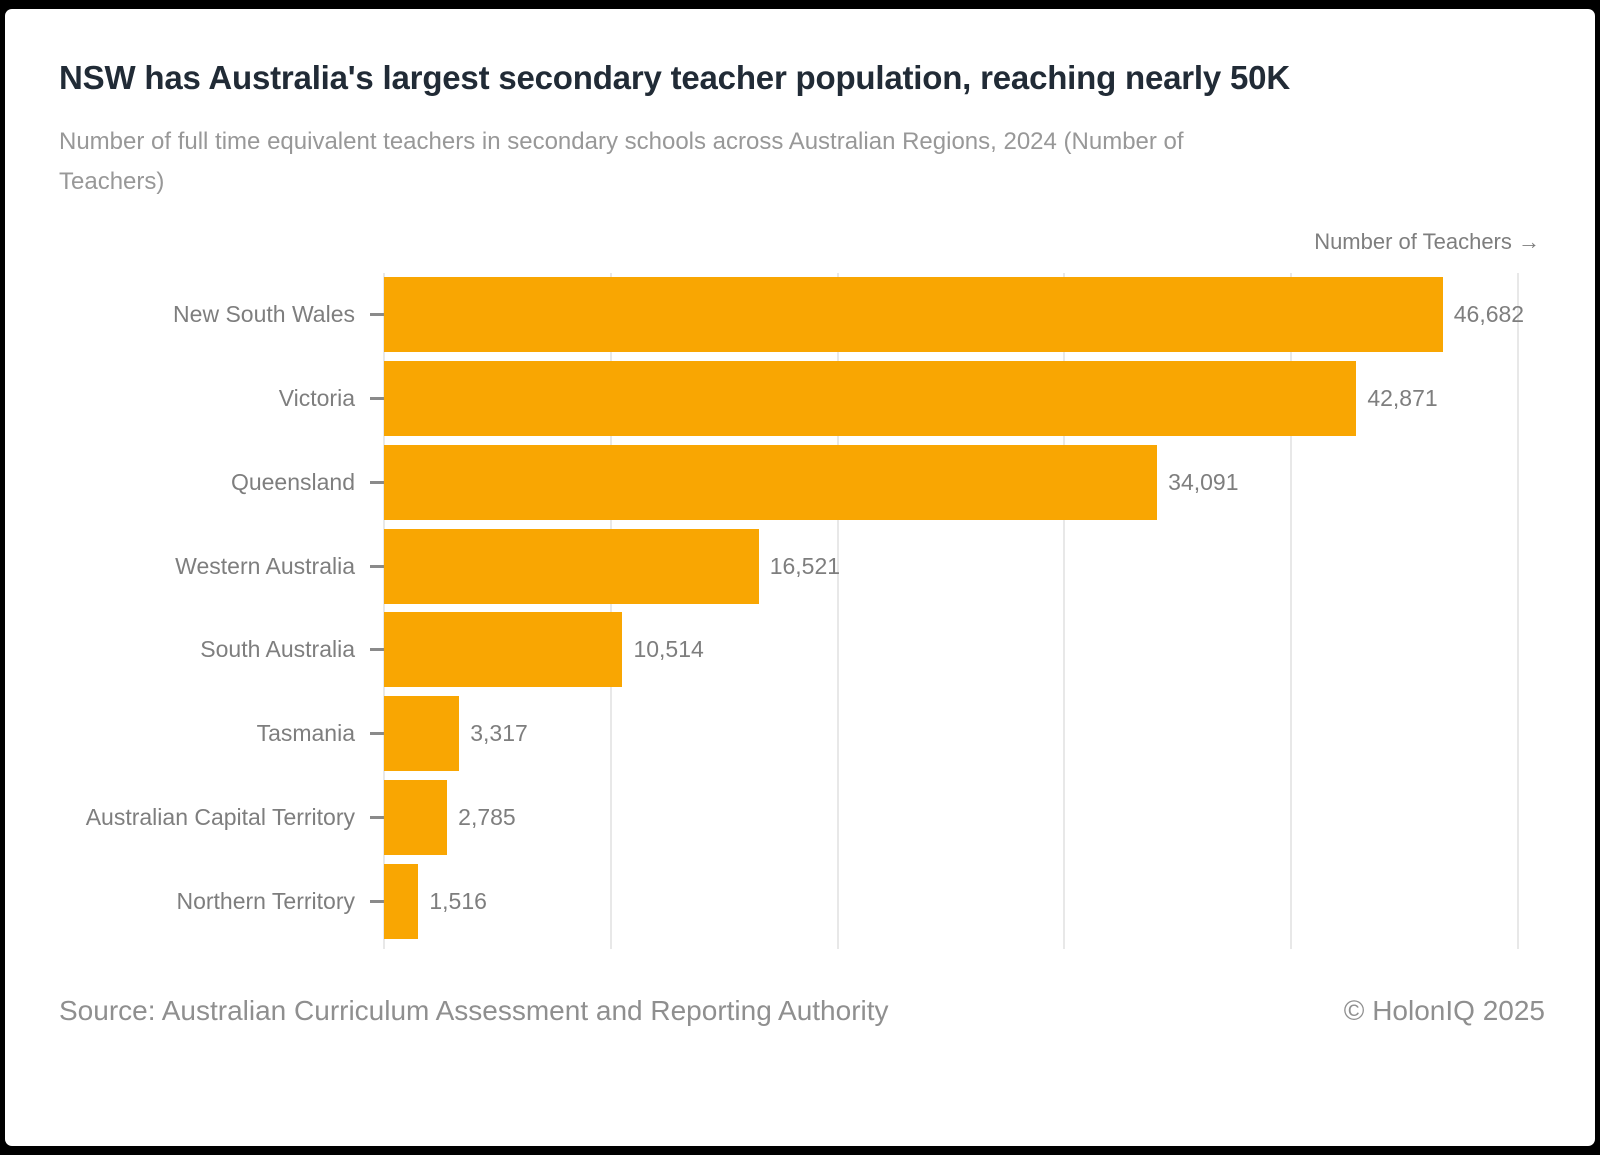 The height and width of the screenshot is (1155, 1600). Describe the element at coordinates (1203, 481) in the screenshot. I see `value-label: 34,091` at that location.